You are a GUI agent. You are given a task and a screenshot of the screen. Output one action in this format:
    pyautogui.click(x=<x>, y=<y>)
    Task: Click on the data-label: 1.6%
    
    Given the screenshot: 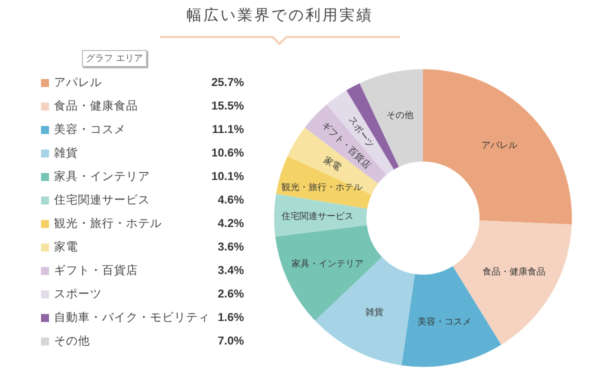 What is the action you would take?
    pyautogui.click(x=231, y=318)
    